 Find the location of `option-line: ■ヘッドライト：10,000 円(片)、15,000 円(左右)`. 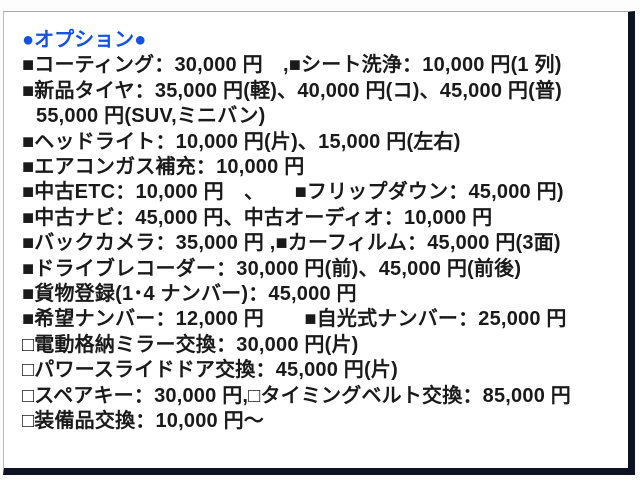

option-line: ■ヘッドライト：10,000 円(片)、15,000 円(左右) is located at coordinates (241, 141).